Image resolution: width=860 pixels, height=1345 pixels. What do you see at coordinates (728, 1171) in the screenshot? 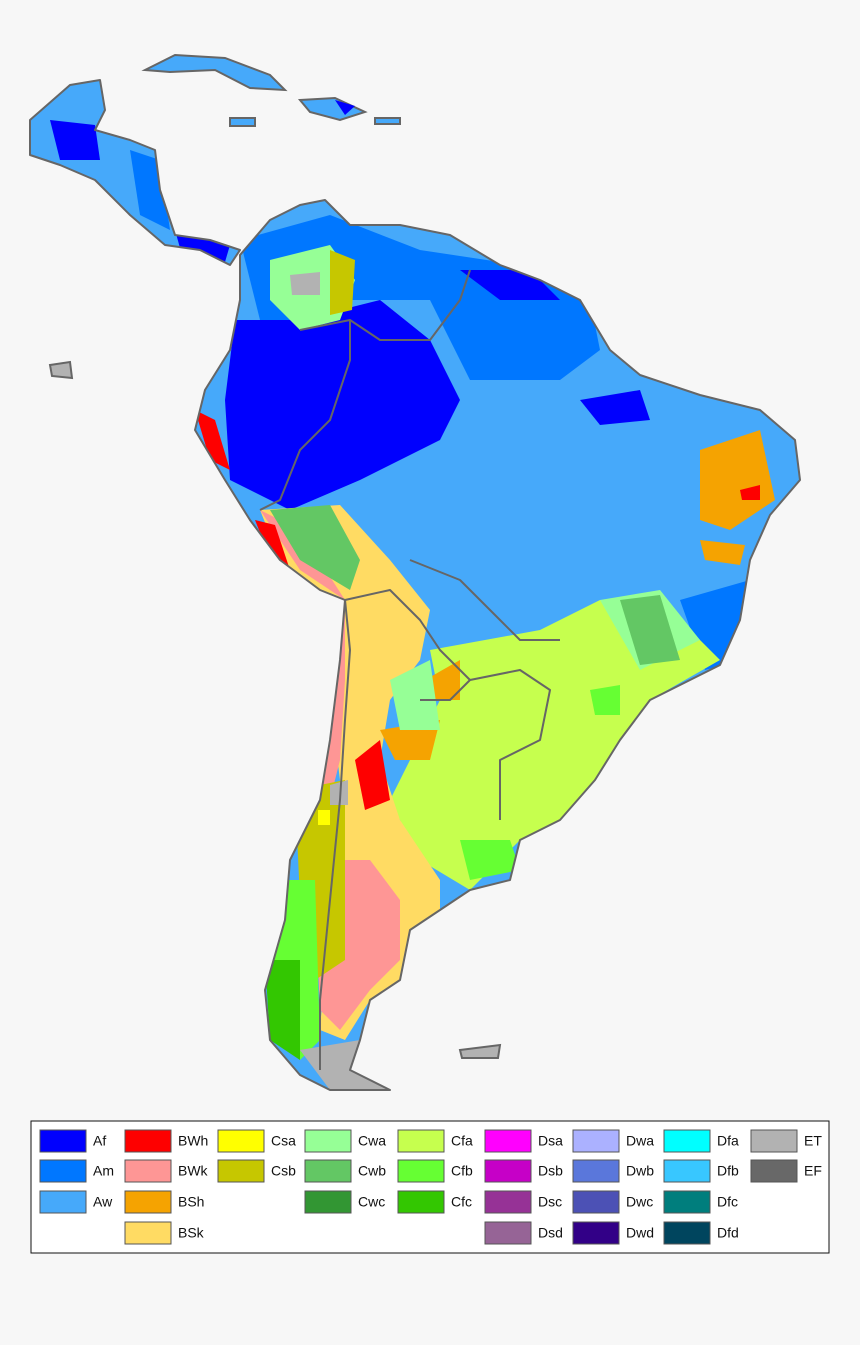
I see `legend-label: Dfb` at bounding box center [728, 1171].